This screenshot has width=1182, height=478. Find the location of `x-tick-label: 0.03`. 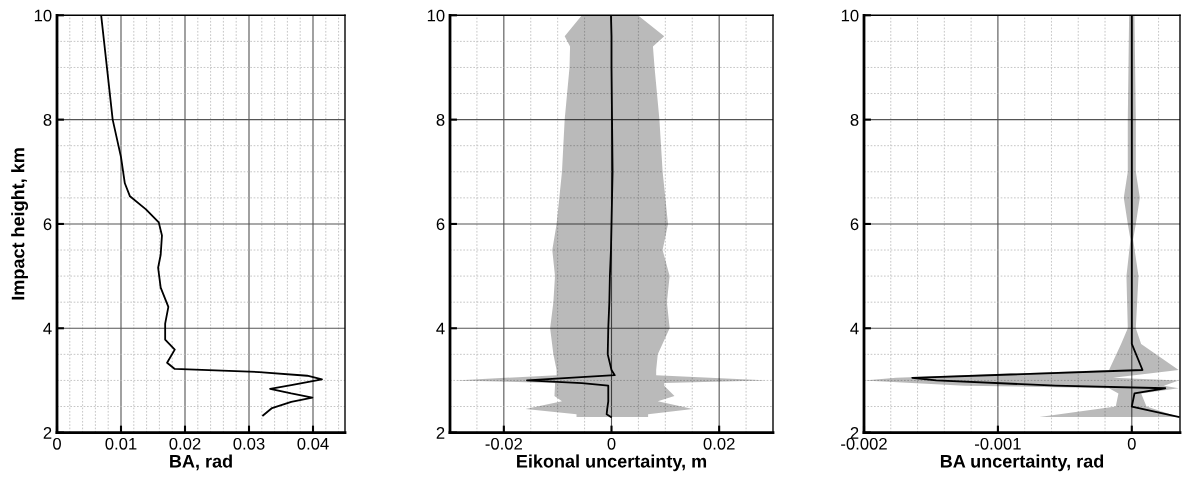

x-tick-label: 0.03 is located at coordinates (249, 443).